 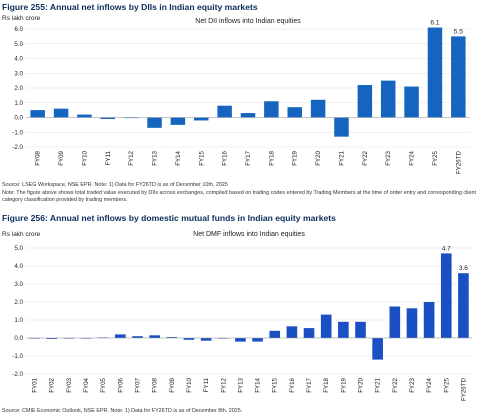 I want to click on x-tick-label: FY07, so click(x=138, y=384).